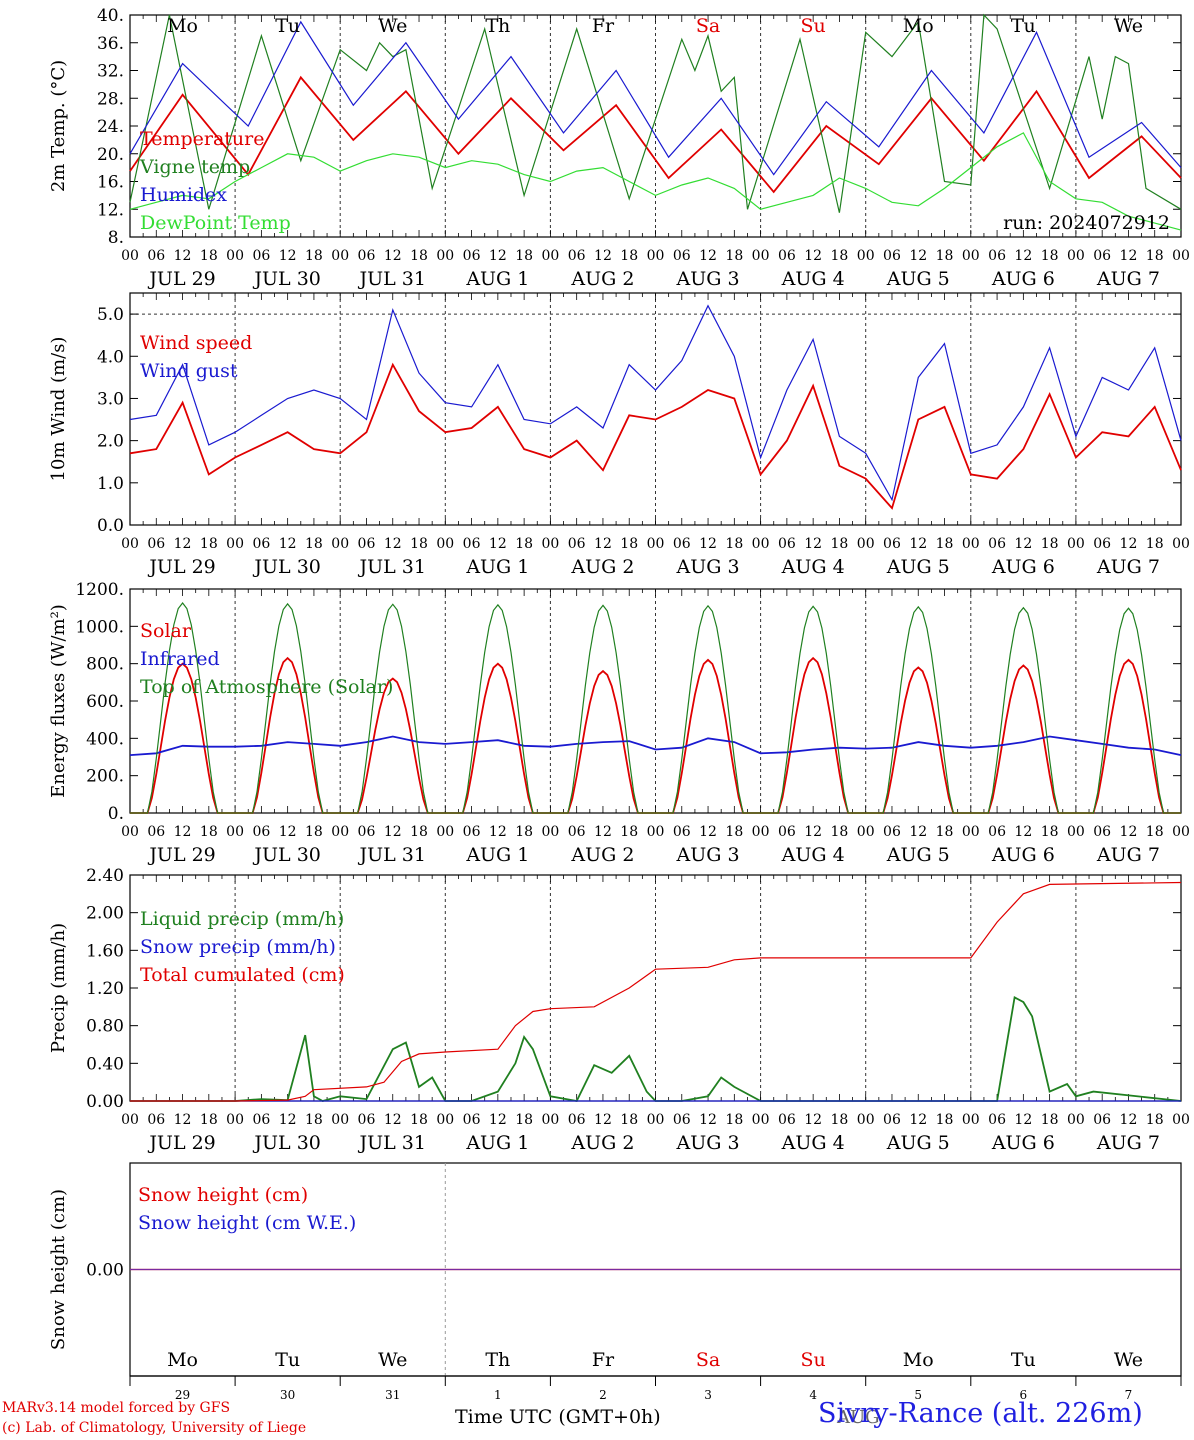 This screenshot has height=1440, width=1194. I want to click on legend-entry: Snow height (cm), so click(223, 1195).